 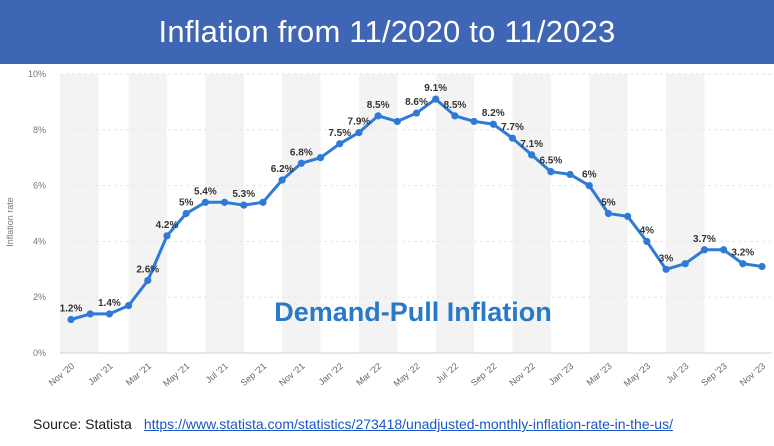 What do you see at coordinates (484, 374) in the screenshot?
I see `x-tick-label: Sep '22` at bounding box center [484, 374].